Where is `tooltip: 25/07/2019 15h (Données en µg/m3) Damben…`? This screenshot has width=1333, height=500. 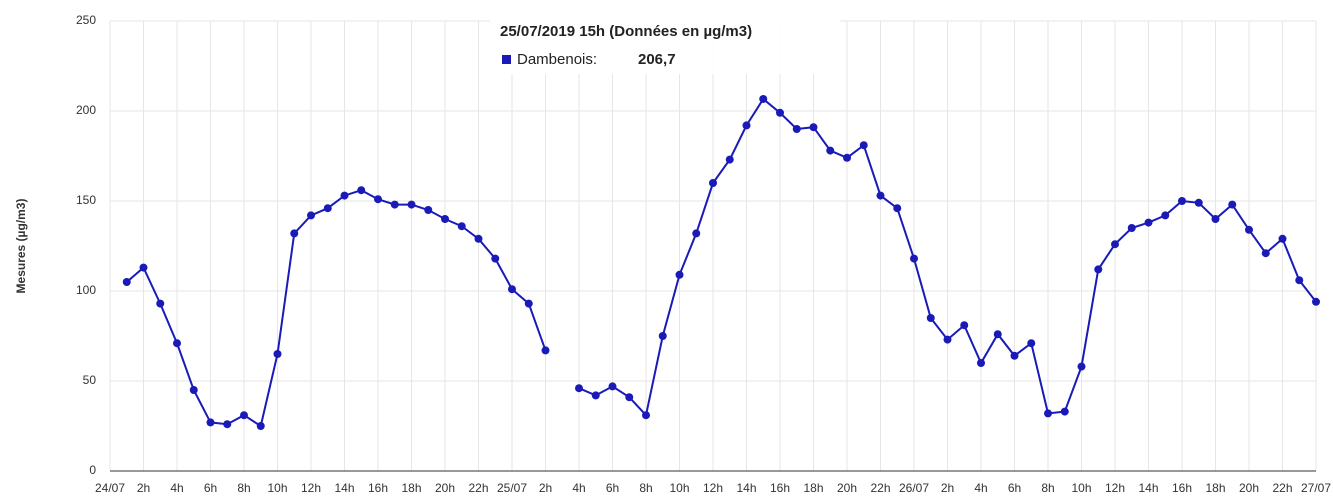
tooltip: 25/07/2019 15h (Données en µg/m3) Damben… is located at coordinates (665, 42).